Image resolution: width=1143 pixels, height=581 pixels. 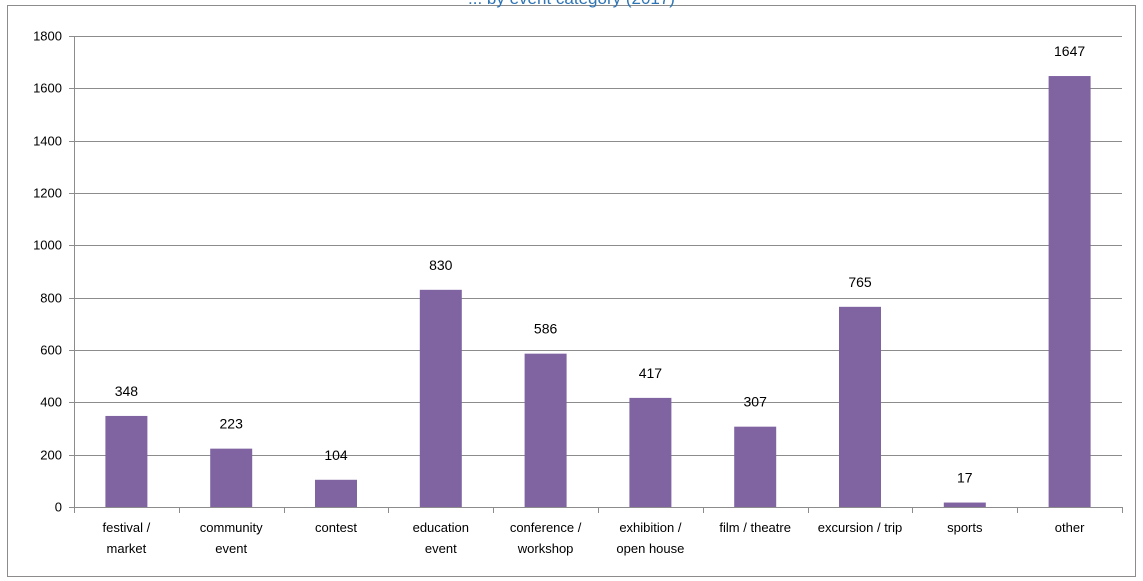 I want to click on category-label-line: festival /, so click(x=127, y=527).